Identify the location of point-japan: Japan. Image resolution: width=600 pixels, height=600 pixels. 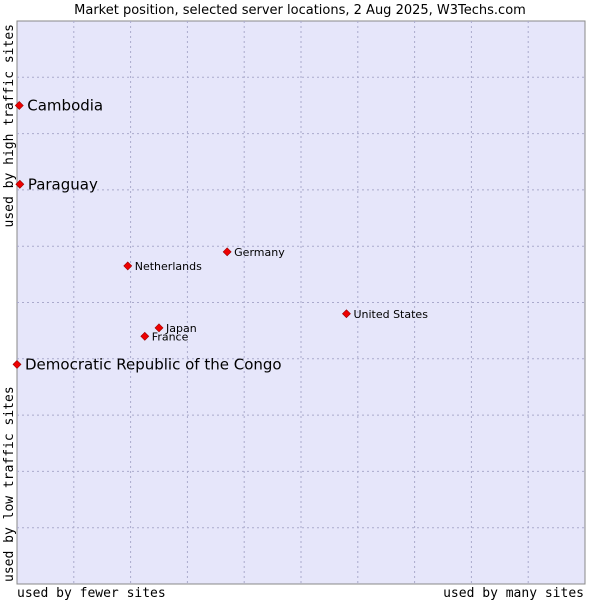
(175, 328).